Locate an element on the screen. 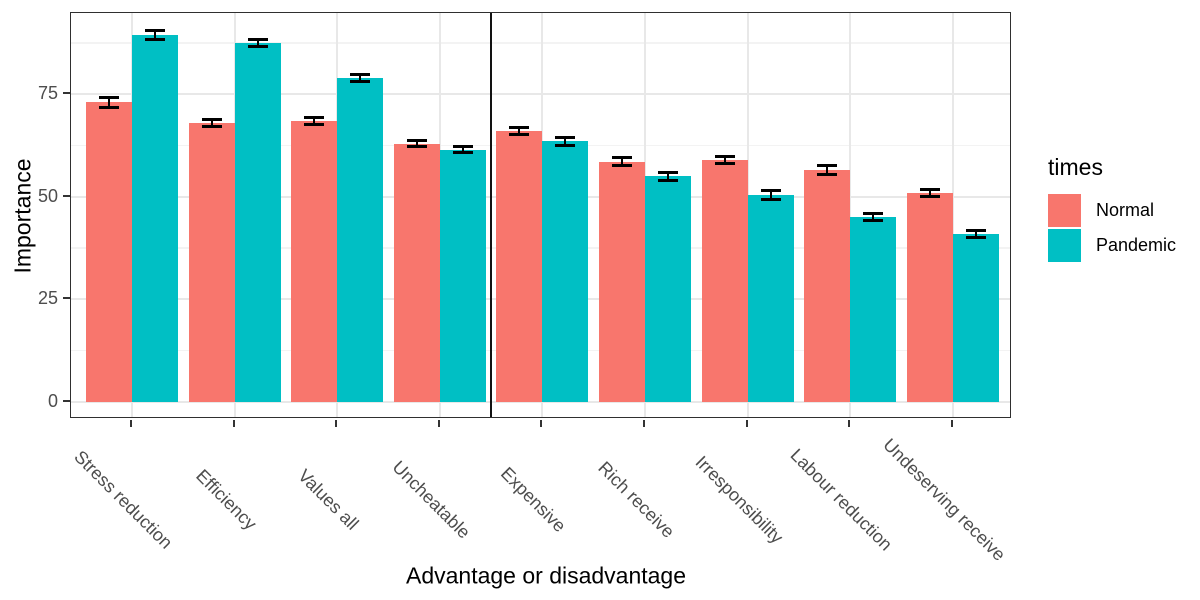  legend-swatch-pandemic is located at coordinates (1064, 245).